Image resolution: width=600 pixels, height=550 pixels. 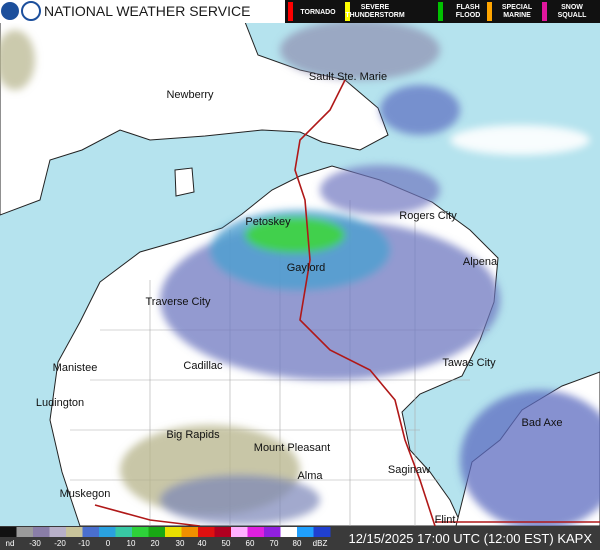 I want to click on city-label: Newberry, so click(x=190, y=95).